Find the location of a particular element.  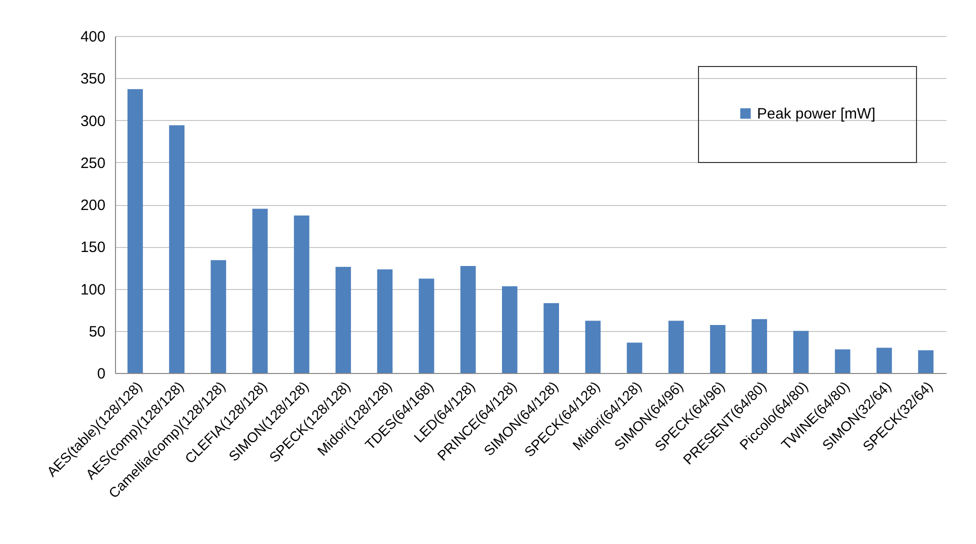

y-tick-label: 250 is located at coordinates (93, 163).